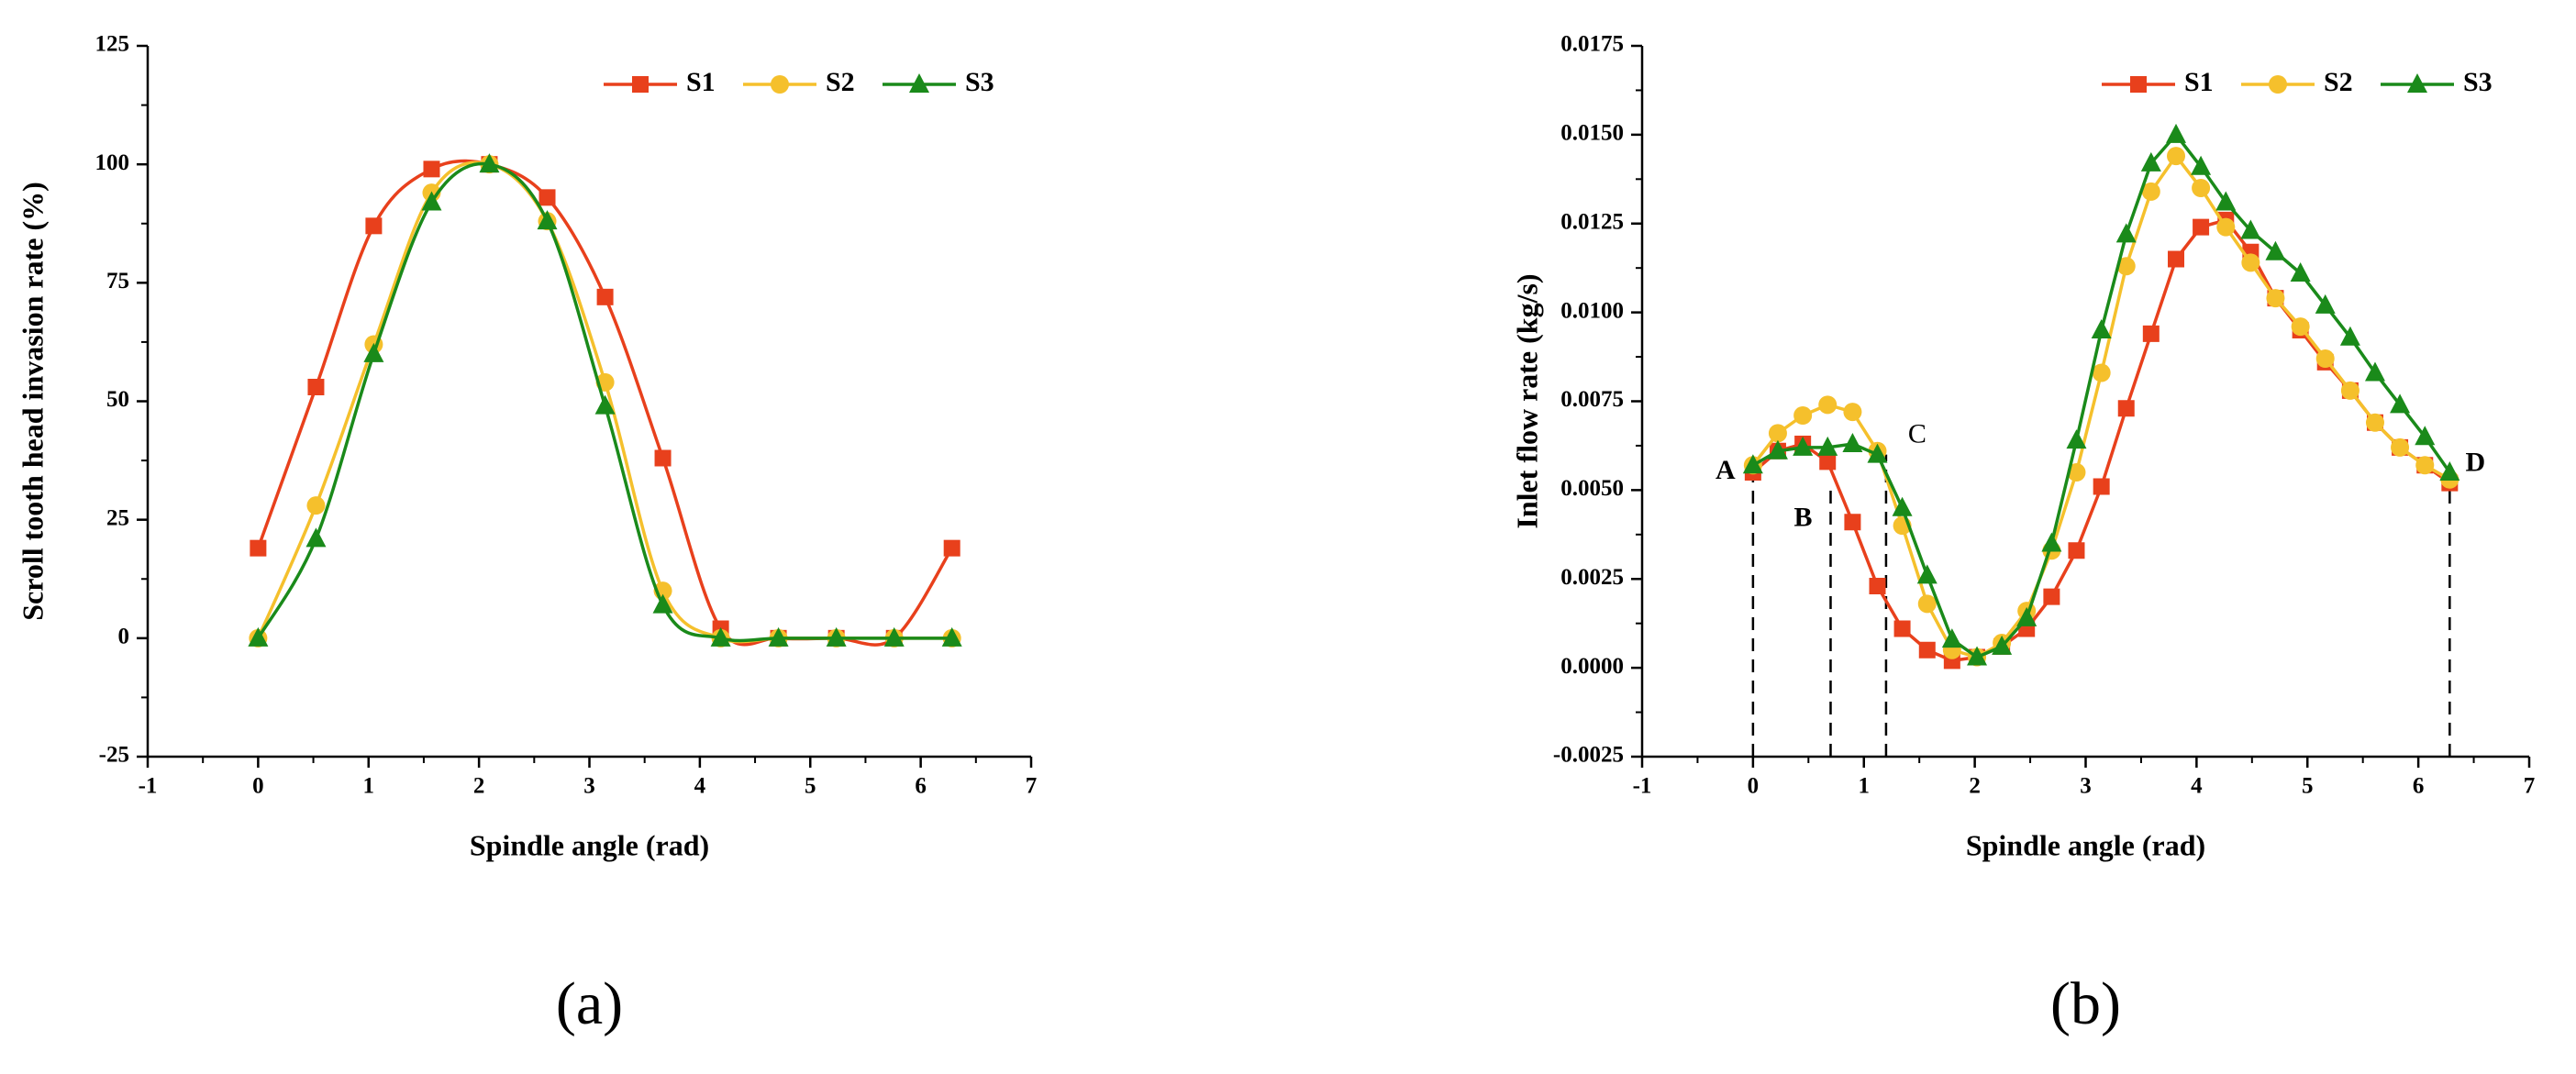  I want to click on x-tick-label: 3, so click(589, 786).